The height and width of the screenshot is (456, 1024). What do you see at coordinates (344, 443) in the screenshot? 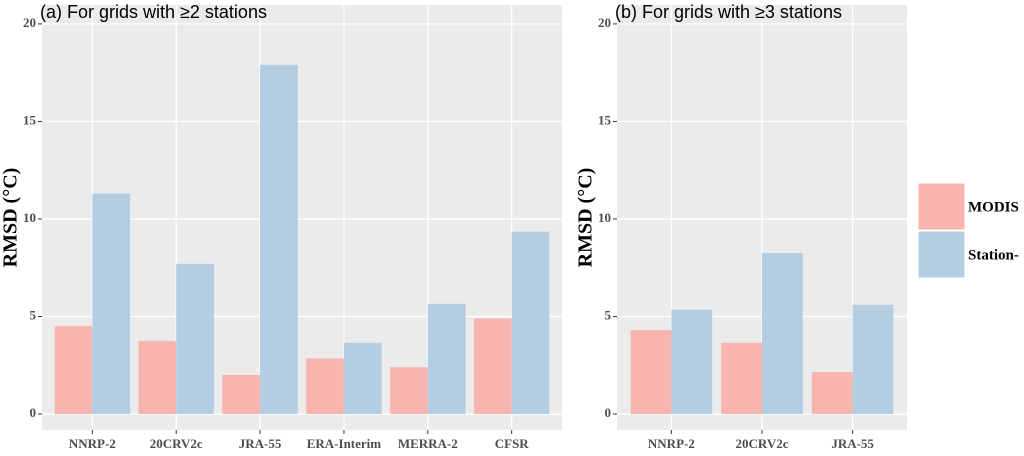
I see `x-tick-label: ERA-Interim` at bounding box center [344, 443].